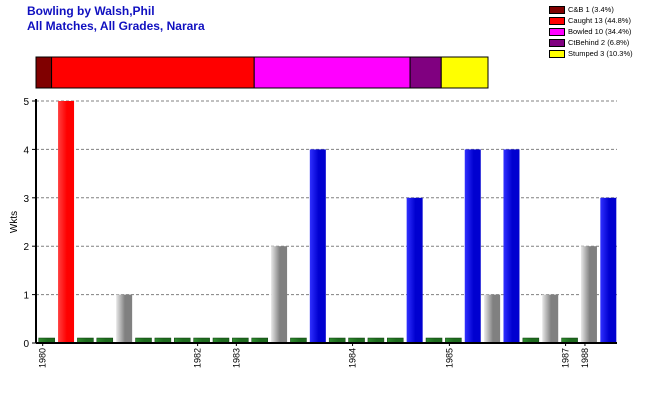  I want to click on y-tick-label: 2, so click(26, 247).